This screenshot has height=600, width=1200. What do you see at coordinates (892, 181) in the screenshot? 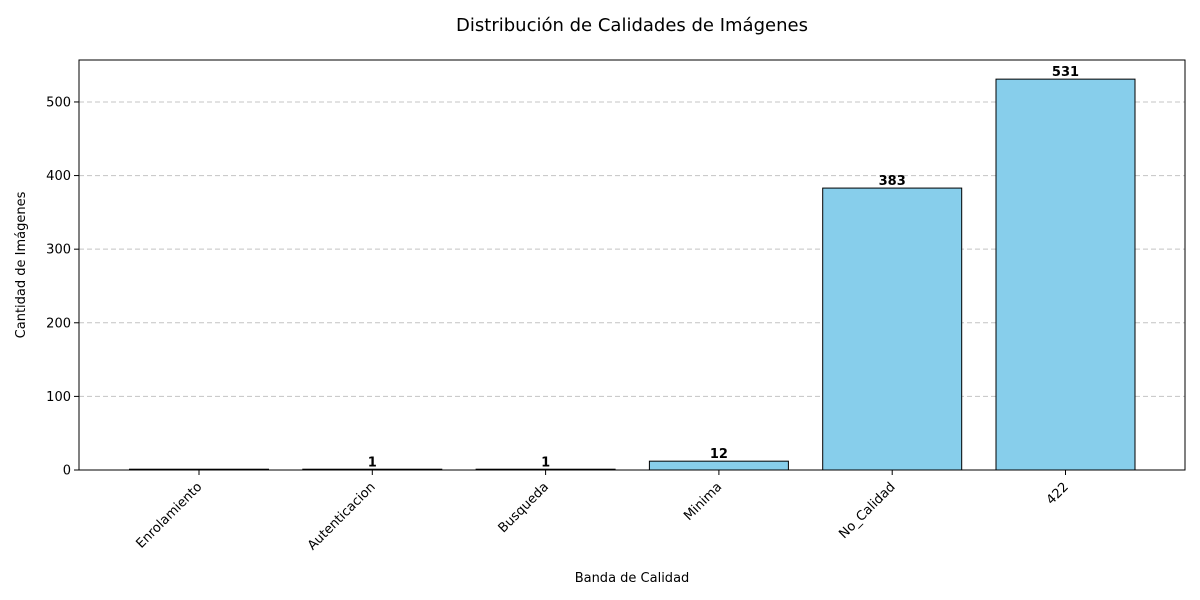
I see `data-label: 383` at bounding box center [892, 181].